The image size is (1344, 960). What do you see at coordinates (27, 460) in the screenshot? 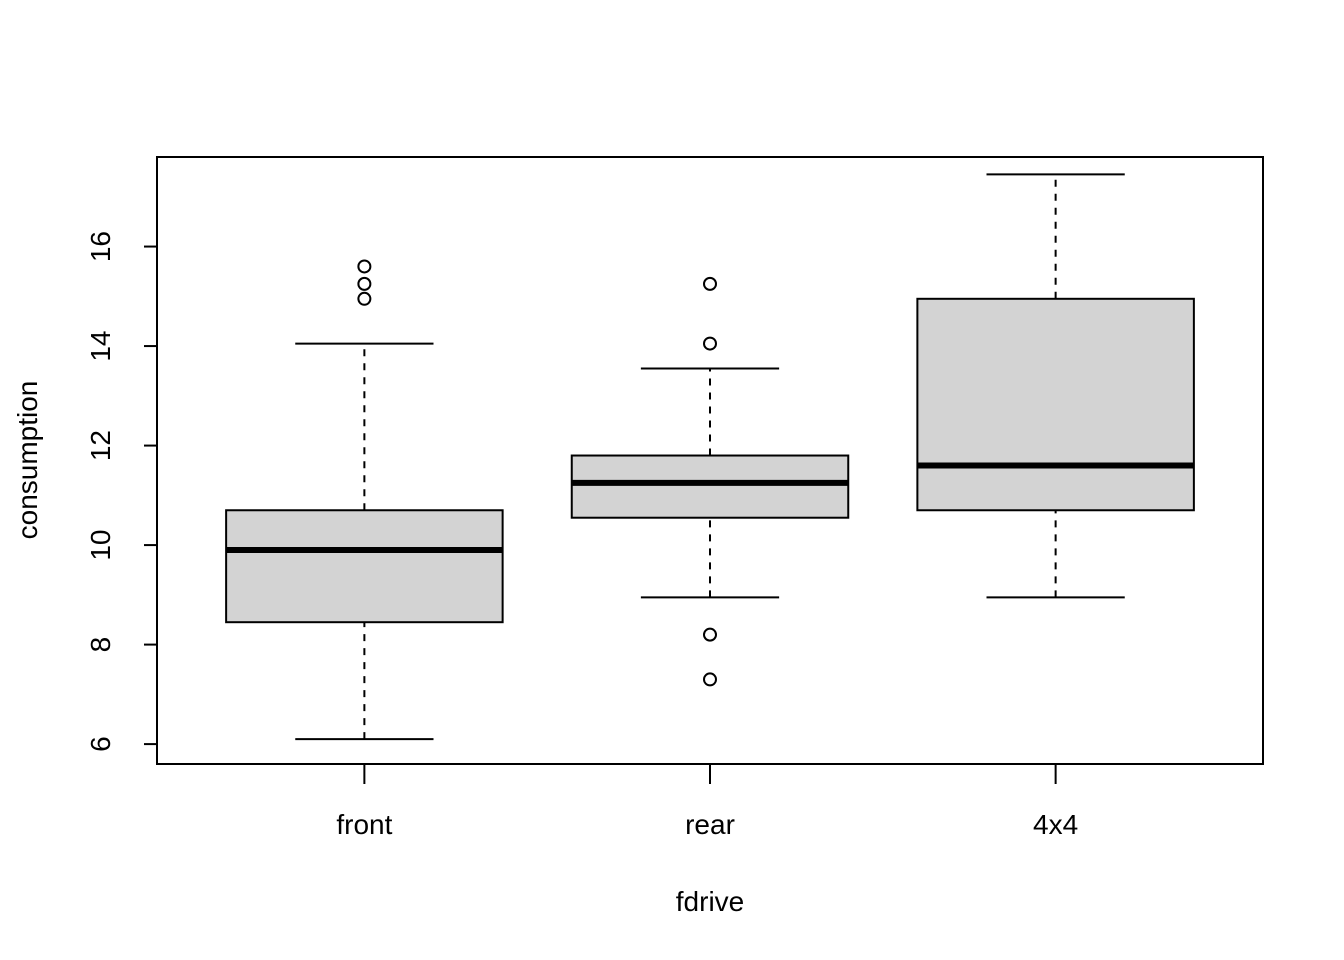
I see `y-axis-title: consumption` at bounding box center [27, 460].